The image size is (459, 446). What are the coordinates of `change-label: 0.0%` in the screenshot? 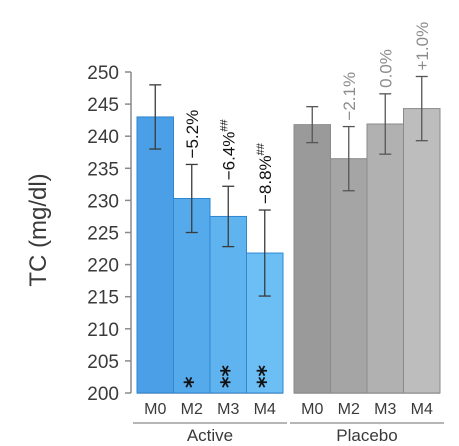 It's located at (385, 68).